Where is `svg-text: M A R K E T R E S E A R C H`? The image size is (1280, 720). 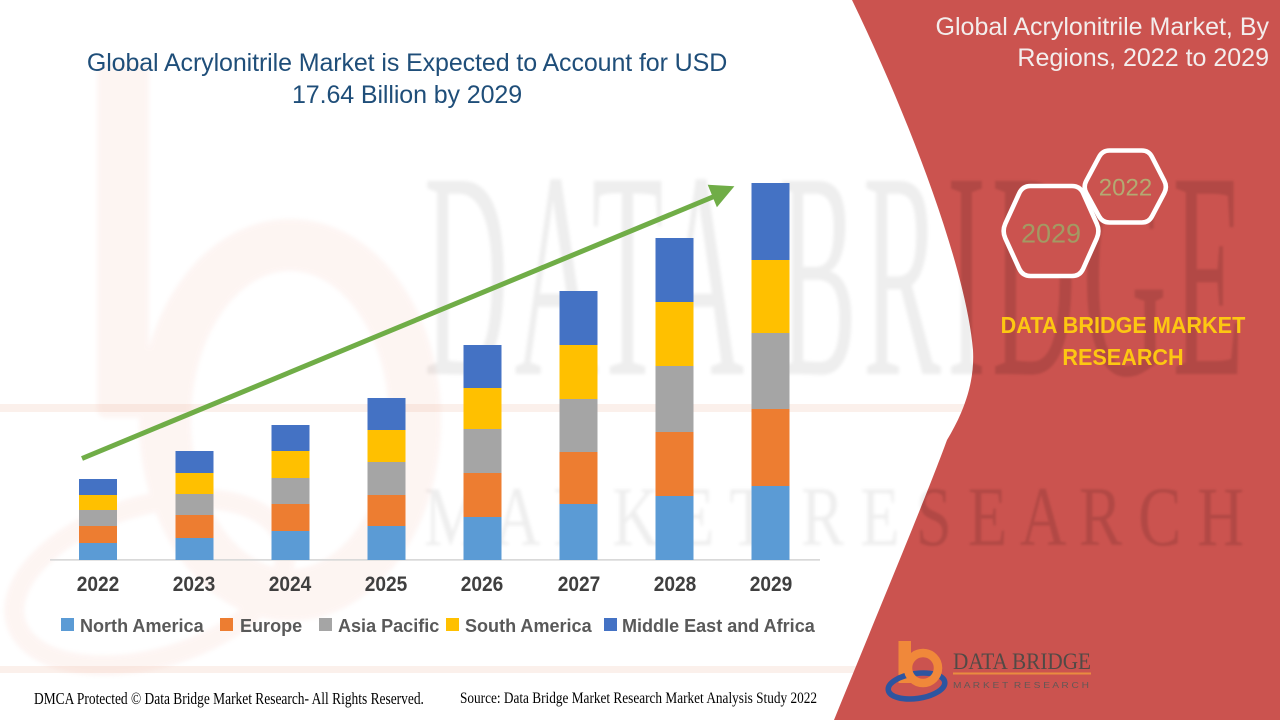
svg-text: M A R K E T R E S E A R C H is located at coordinates (1021, 685).